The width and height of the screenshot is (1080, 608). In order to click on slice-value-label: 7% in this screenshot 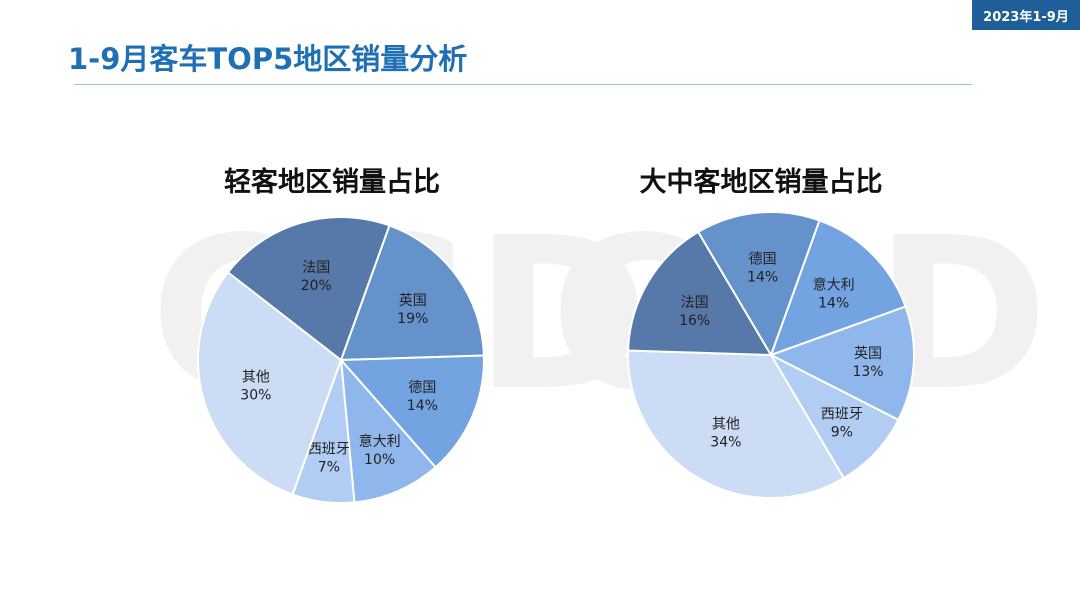, I will do `click(329, 467)`.